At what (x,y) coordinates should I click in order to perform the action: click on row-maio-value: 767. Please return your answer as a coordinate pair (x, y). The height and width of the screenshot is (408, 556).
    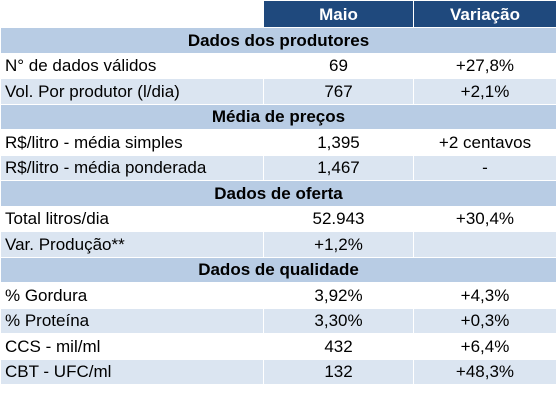
    Looking at the image, I should click on (338, 91).